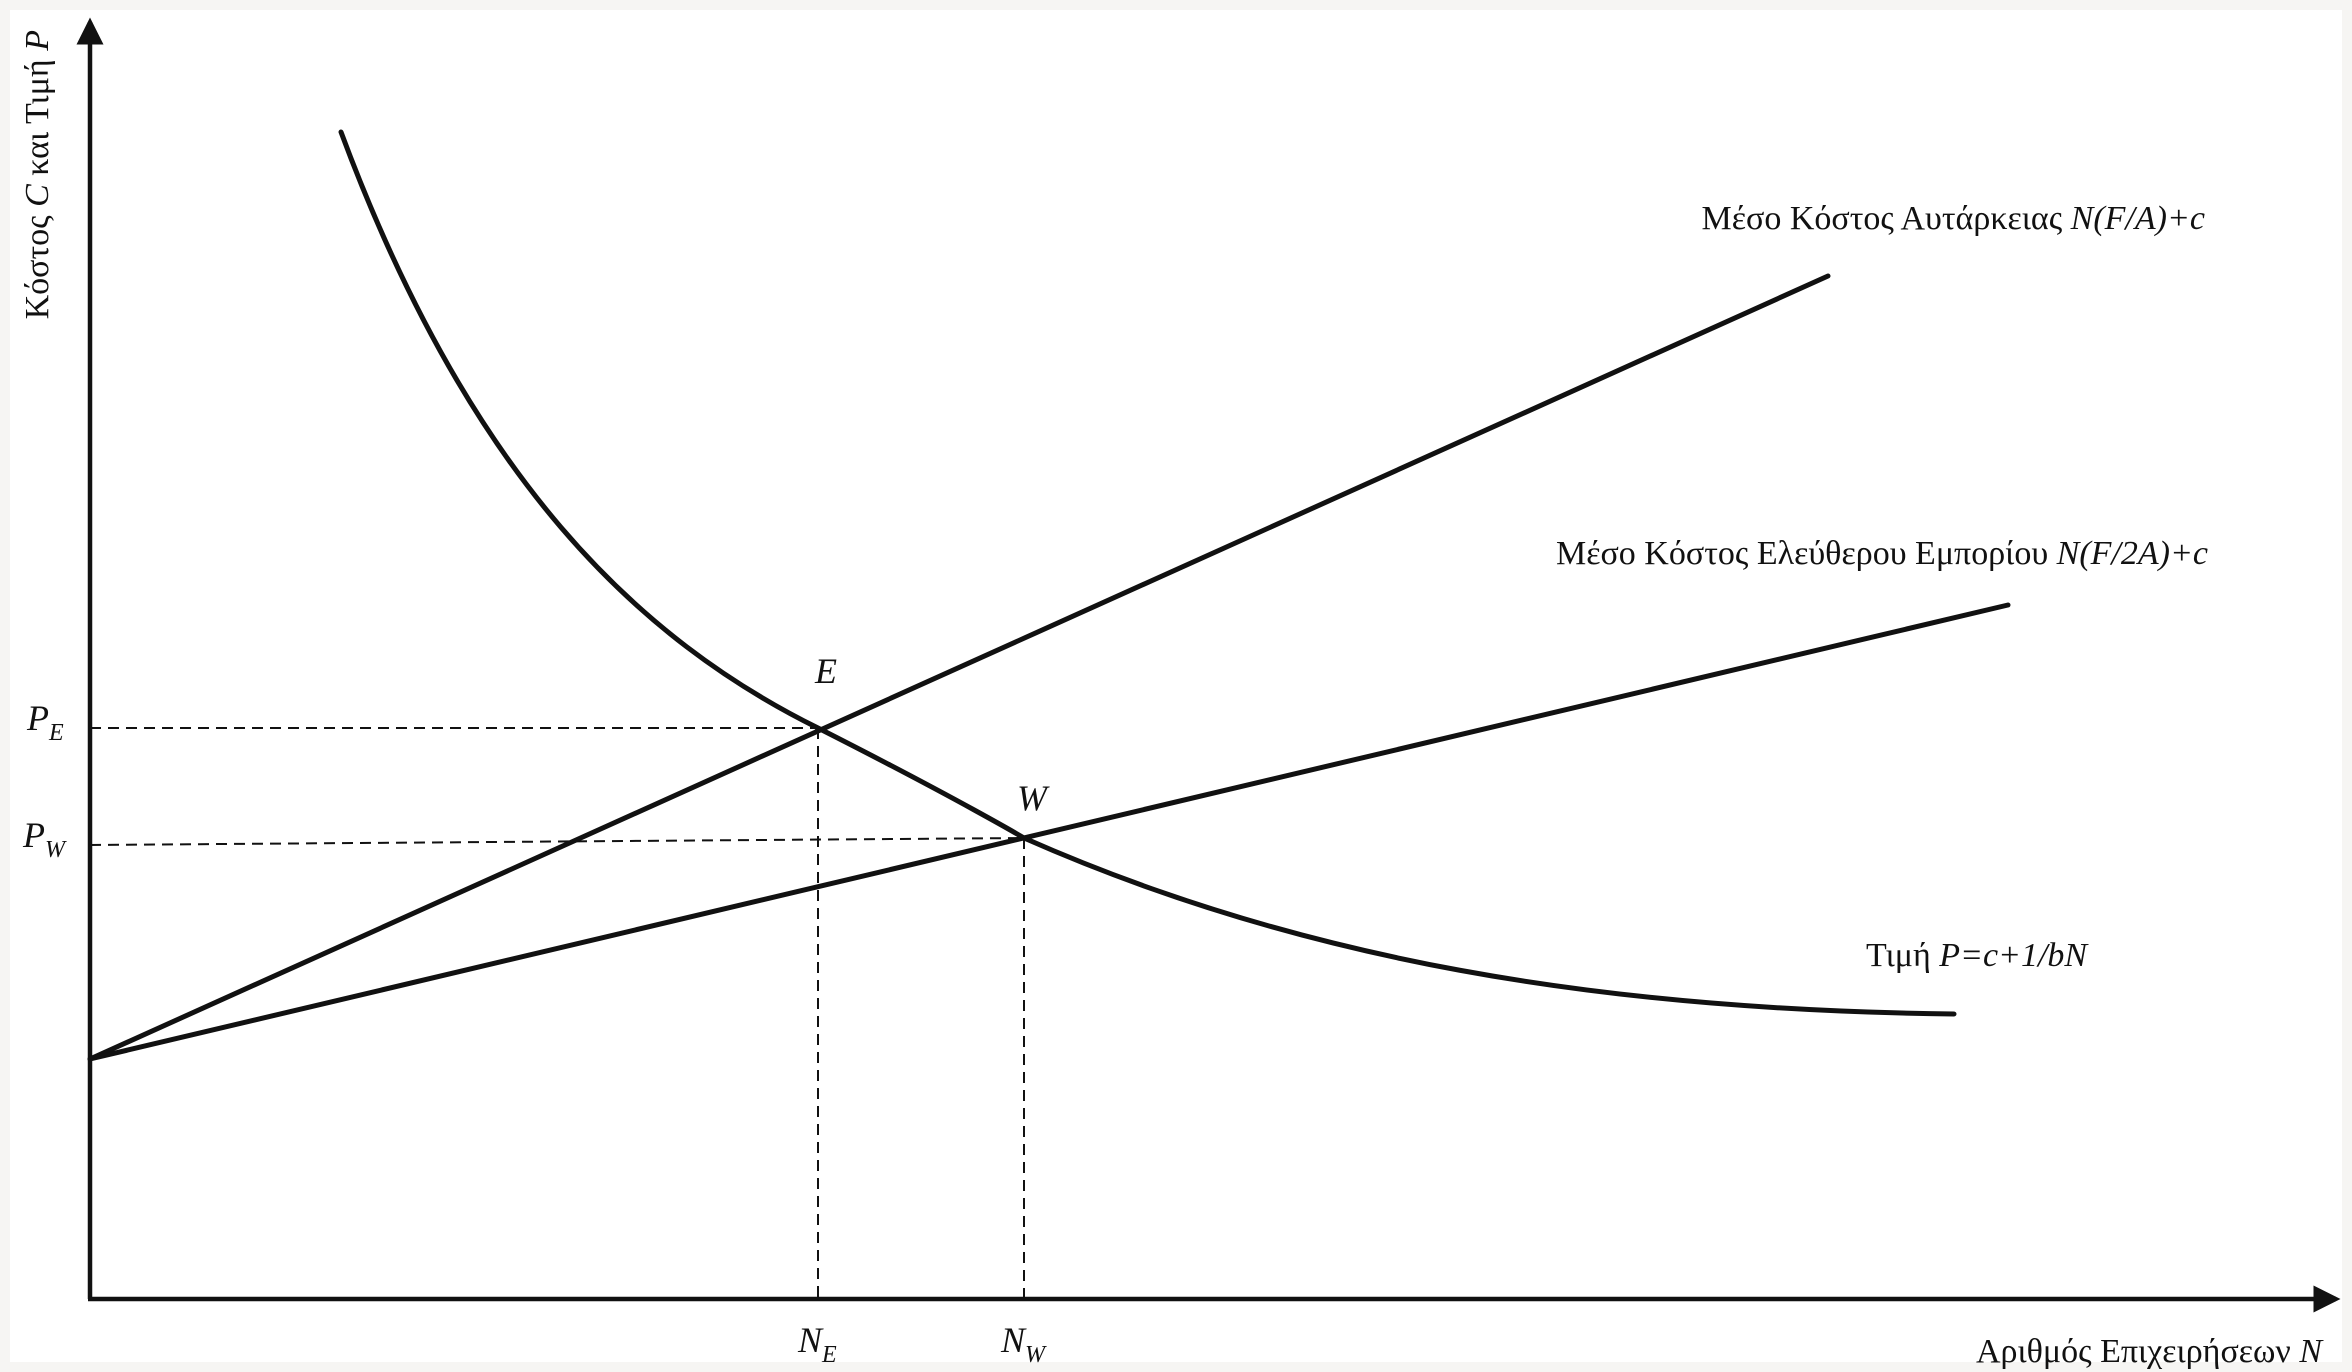 The width and height of the screenshot is (2352, 1372). I want to click on pw-tick-label: PW, so click(44, 839).